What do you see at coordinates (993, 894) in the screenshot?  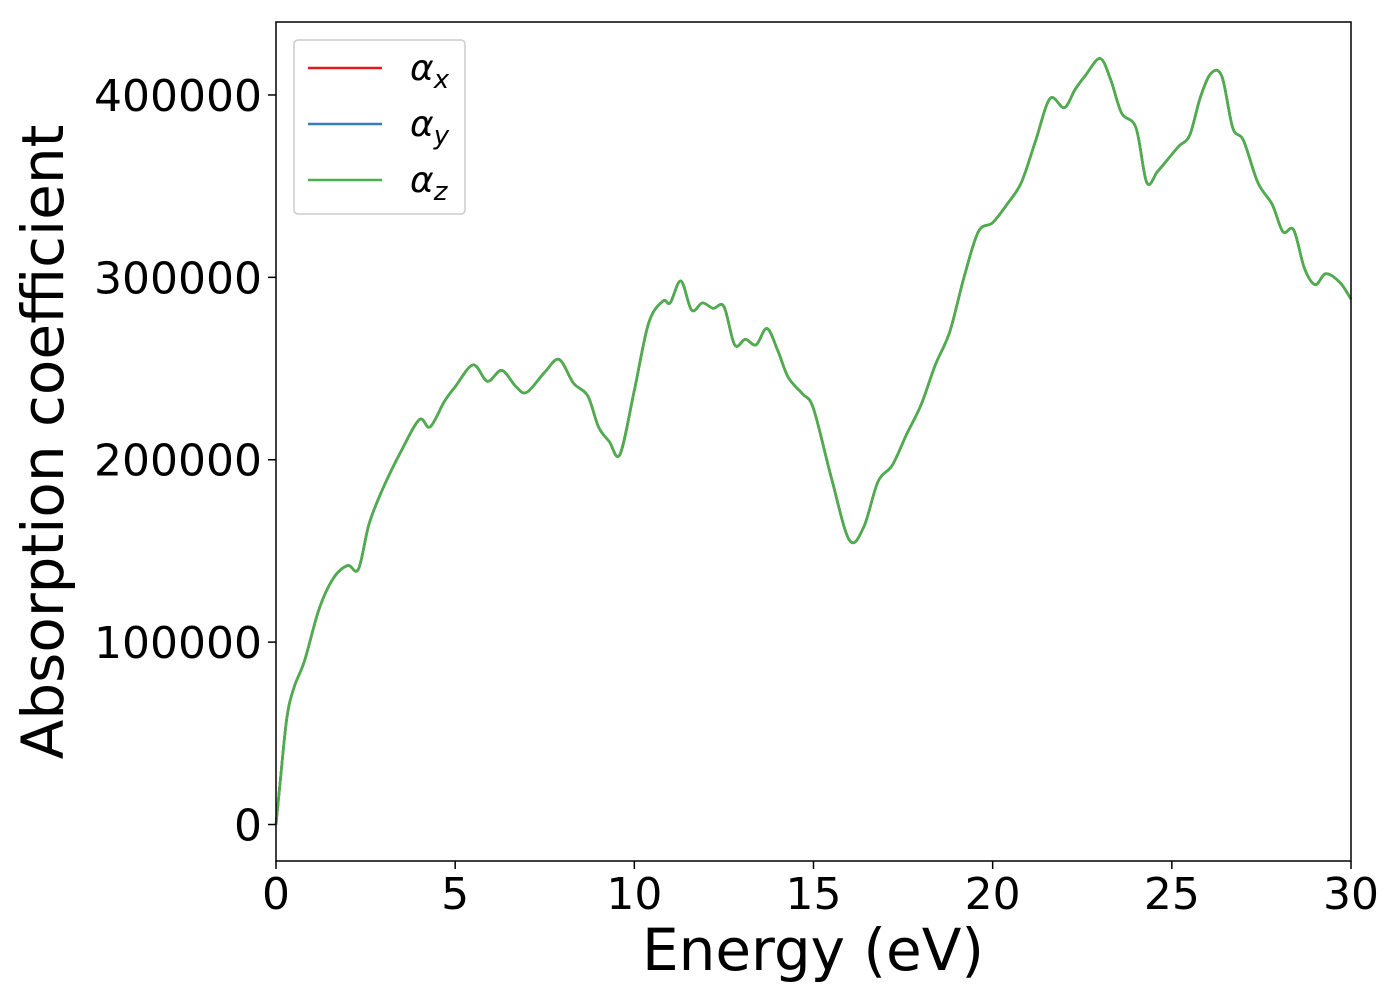 I see `x-tick-label: 20` at bounding box center [993, 894].